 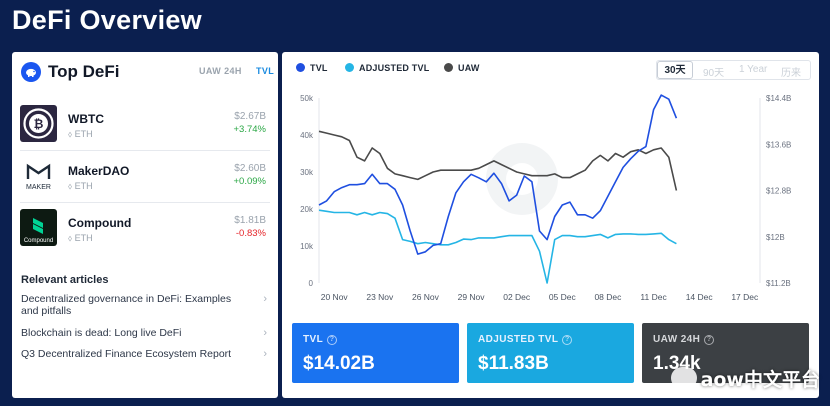 What do you see at coordinates (497, 246) in the screenshot?
I see `series-line-adjusted-tvl` at bounding box center [497, 246].